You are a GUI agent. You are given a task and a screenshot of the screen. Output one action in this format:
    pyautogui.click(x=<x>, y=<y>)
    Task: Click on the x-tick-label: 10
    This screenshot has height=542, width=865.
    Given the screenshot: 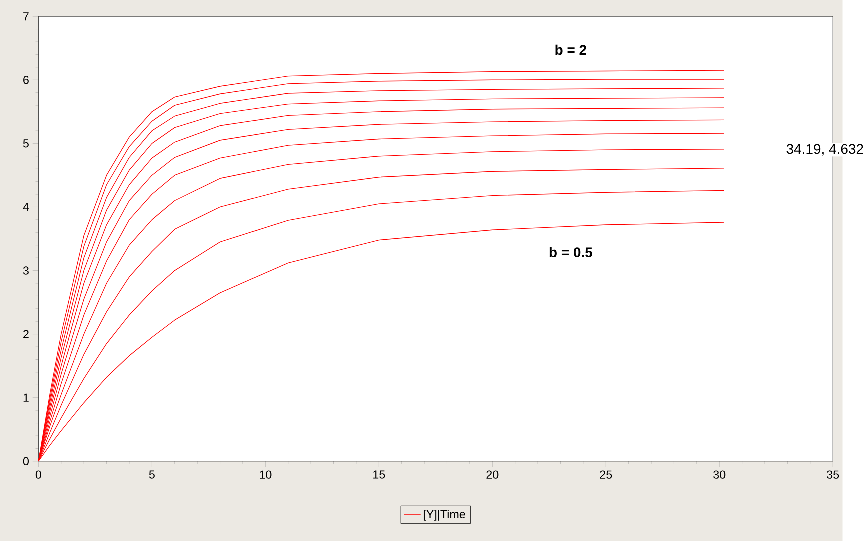 What is the action you would take?
    pyautogui.click(x=266, y=475)
    